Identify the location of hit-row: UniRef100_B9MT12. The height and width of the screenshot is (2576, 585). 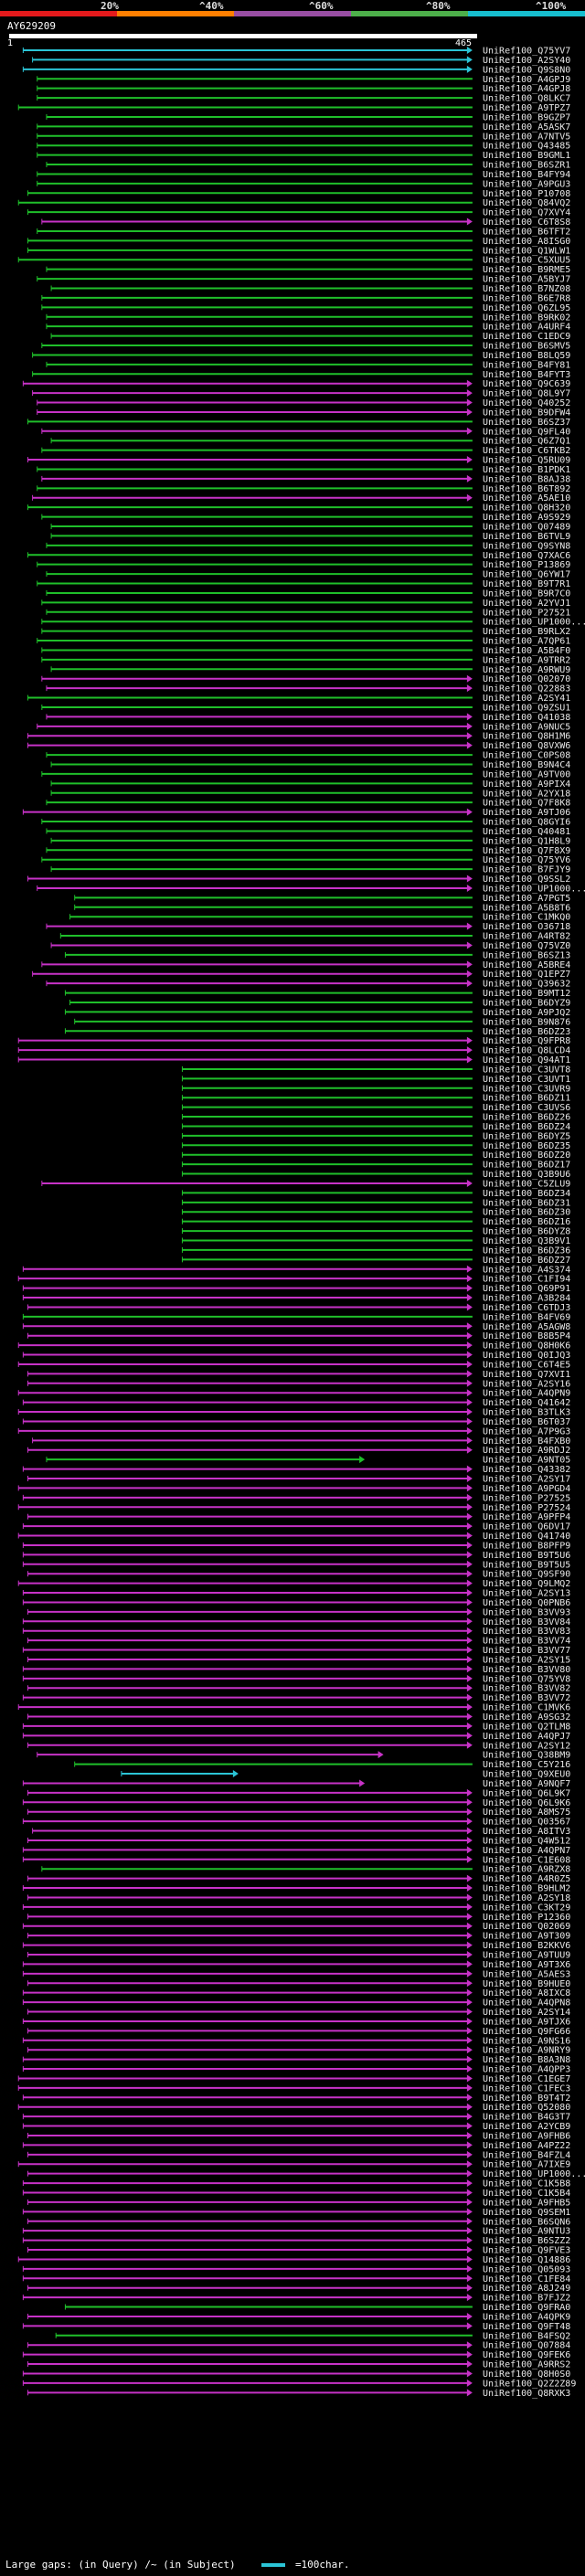
(317, 994).